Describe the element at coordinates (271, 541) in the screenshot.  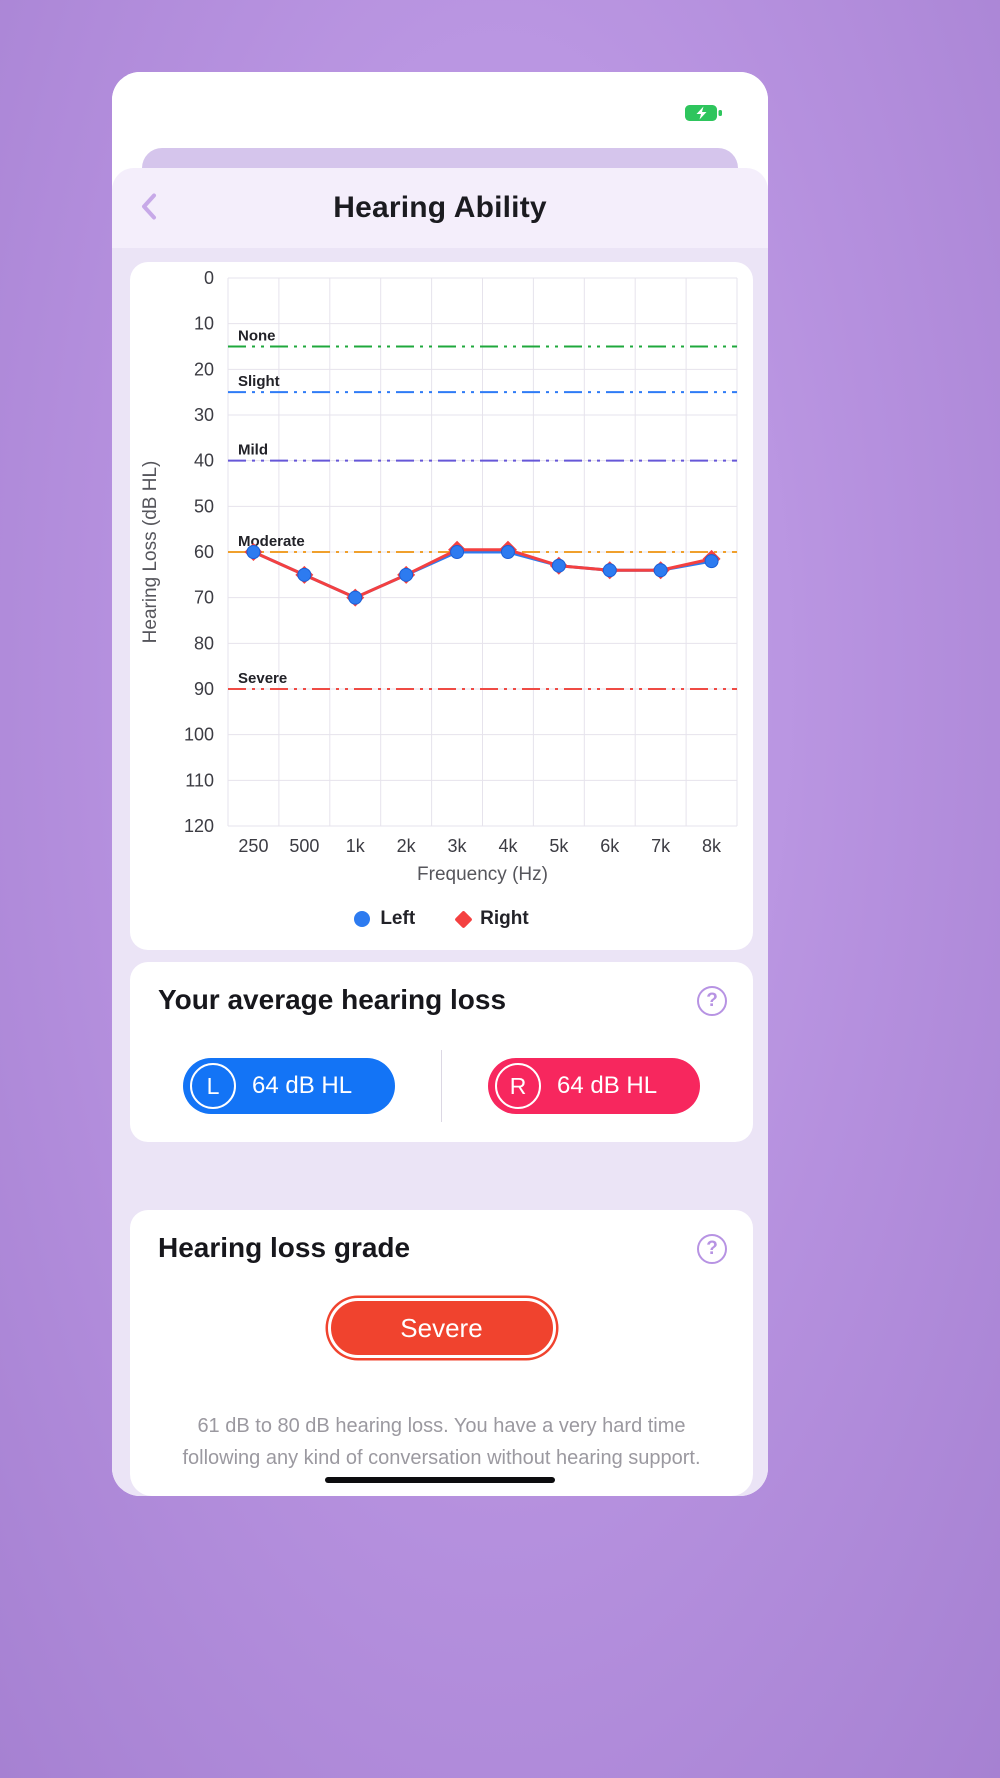
I see `svg-text: Moderate` at that location.